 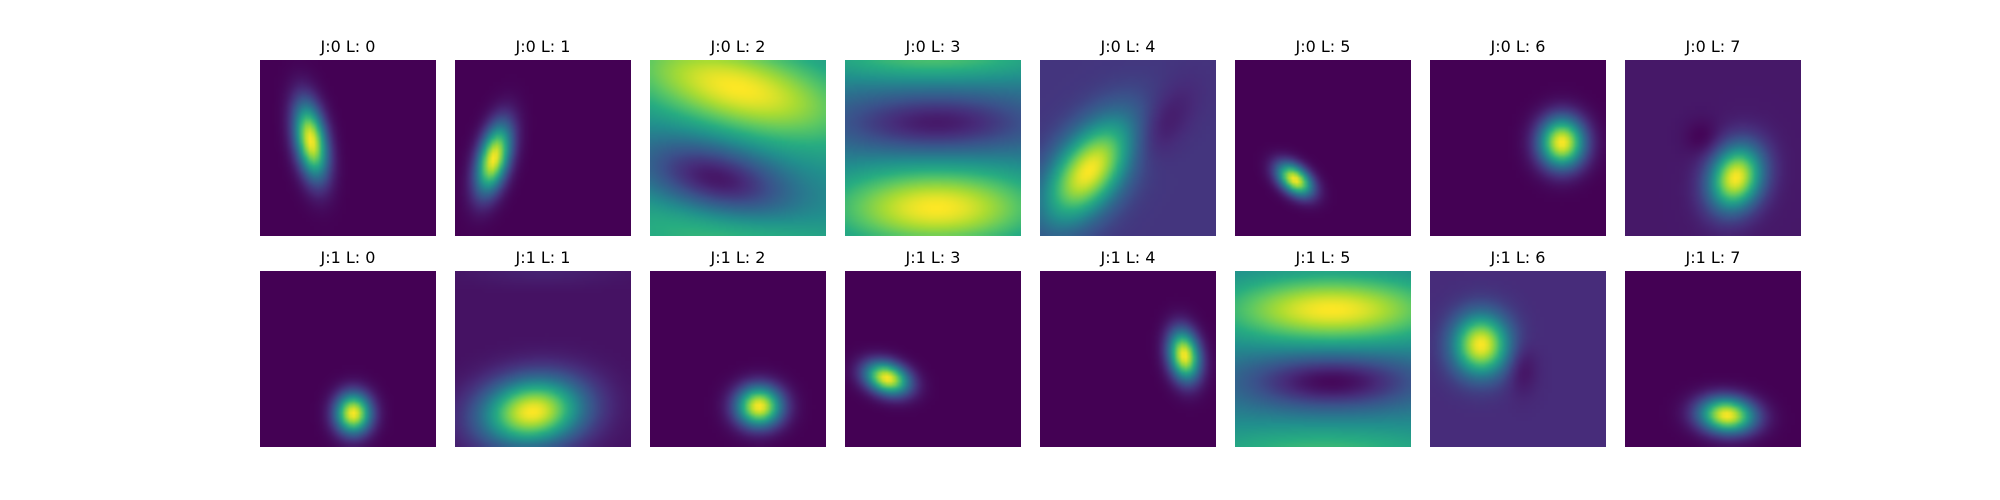 I want to click on panel: J:0 L: 0, so click(x=348, y=136).